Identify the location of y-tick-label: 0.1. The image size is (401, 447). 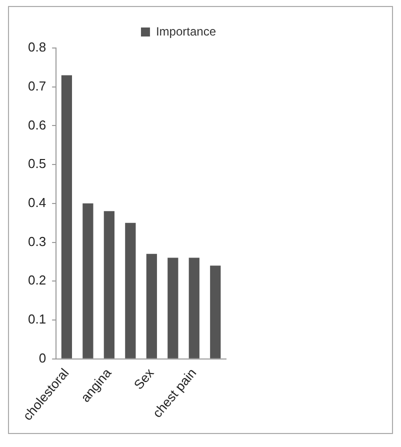
(37, 319).